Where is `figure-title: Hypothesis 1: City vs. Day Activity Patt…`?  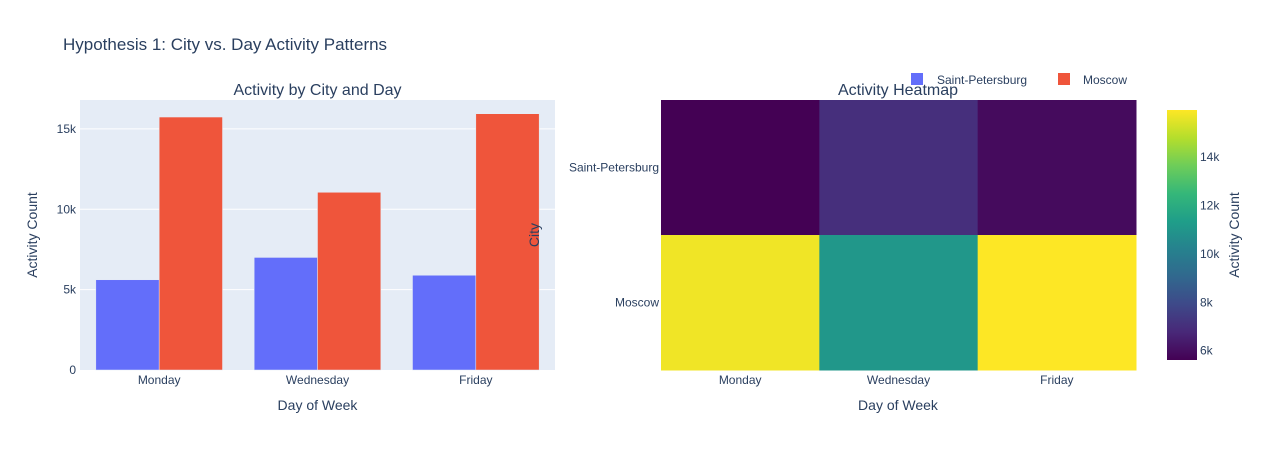
figure-title: Hypothesis 1: City vs. Day Activity Patt… is located at coordinates (225, 44).